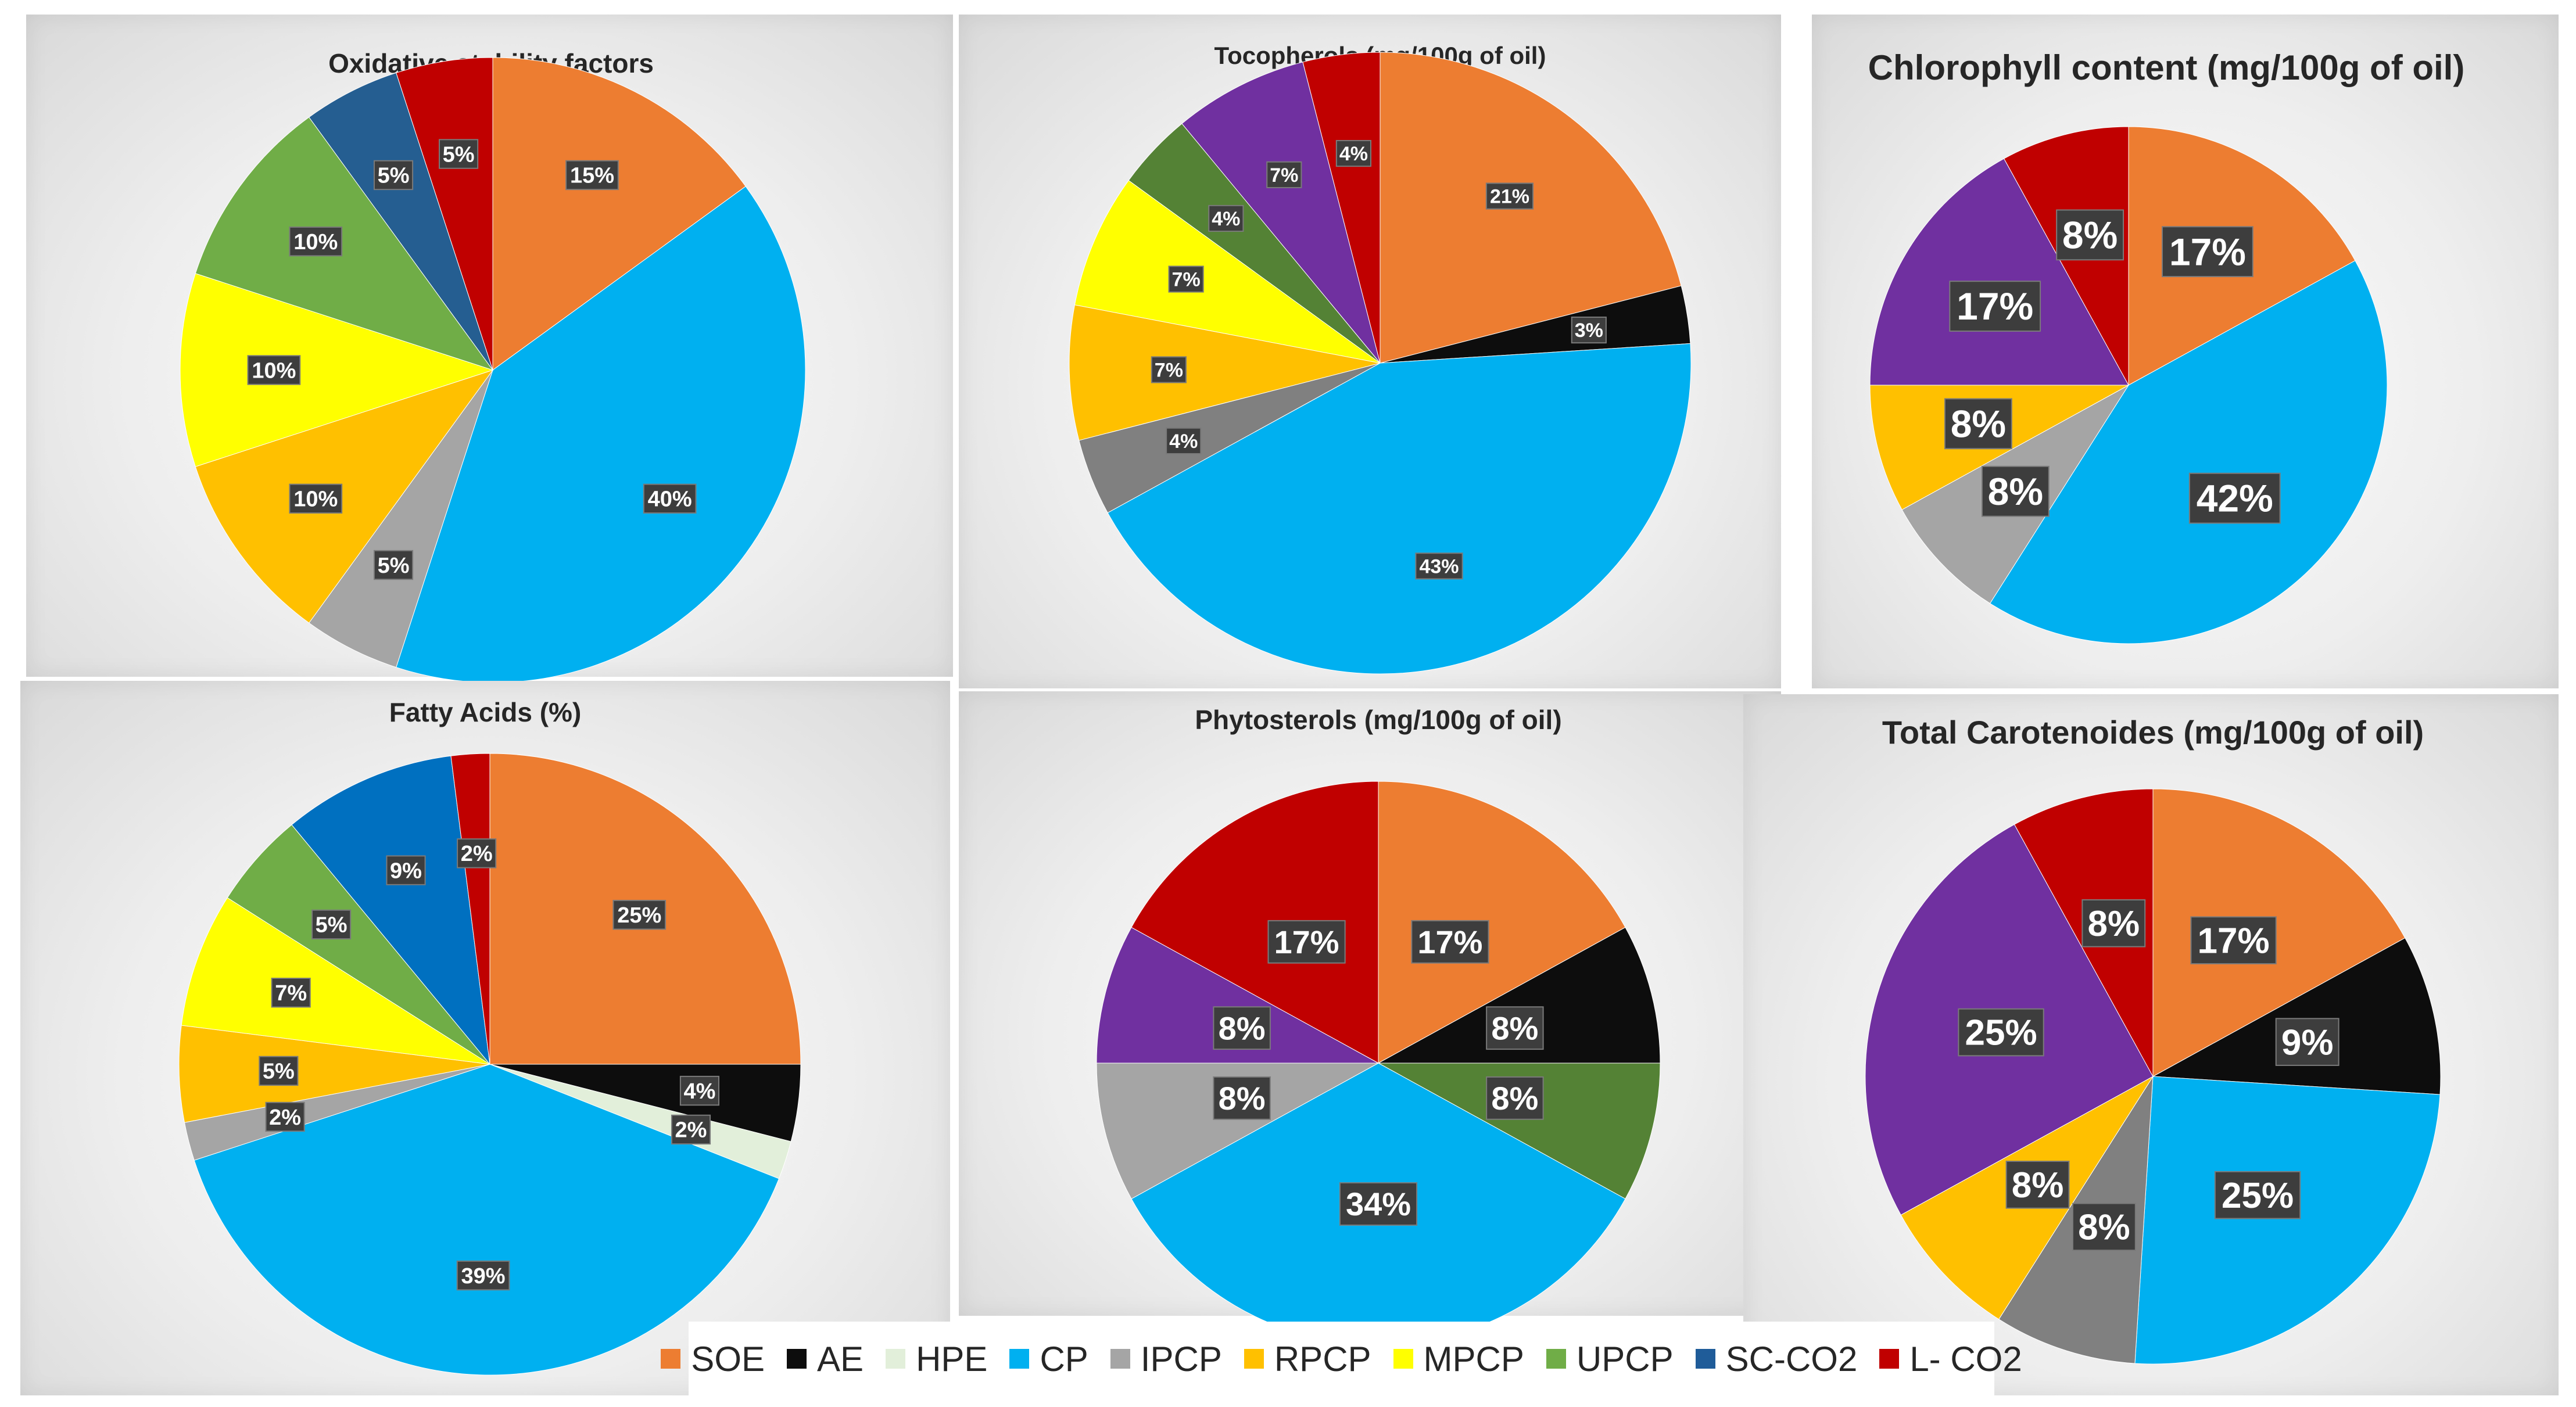 The width and height of the screenshot is (2576, 1407). What do you see at coordinates (691, 1129) in the screenshot?
I see `data-label-hpe: 2%` at bounding box center [691, 1129].